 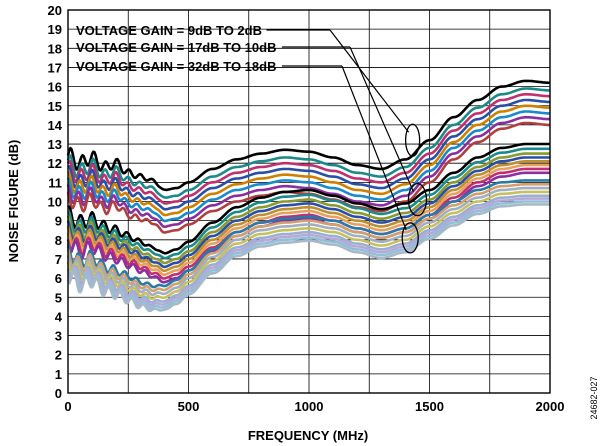 I want to click on y-tick-label: 19, so click(x=55, y=29).